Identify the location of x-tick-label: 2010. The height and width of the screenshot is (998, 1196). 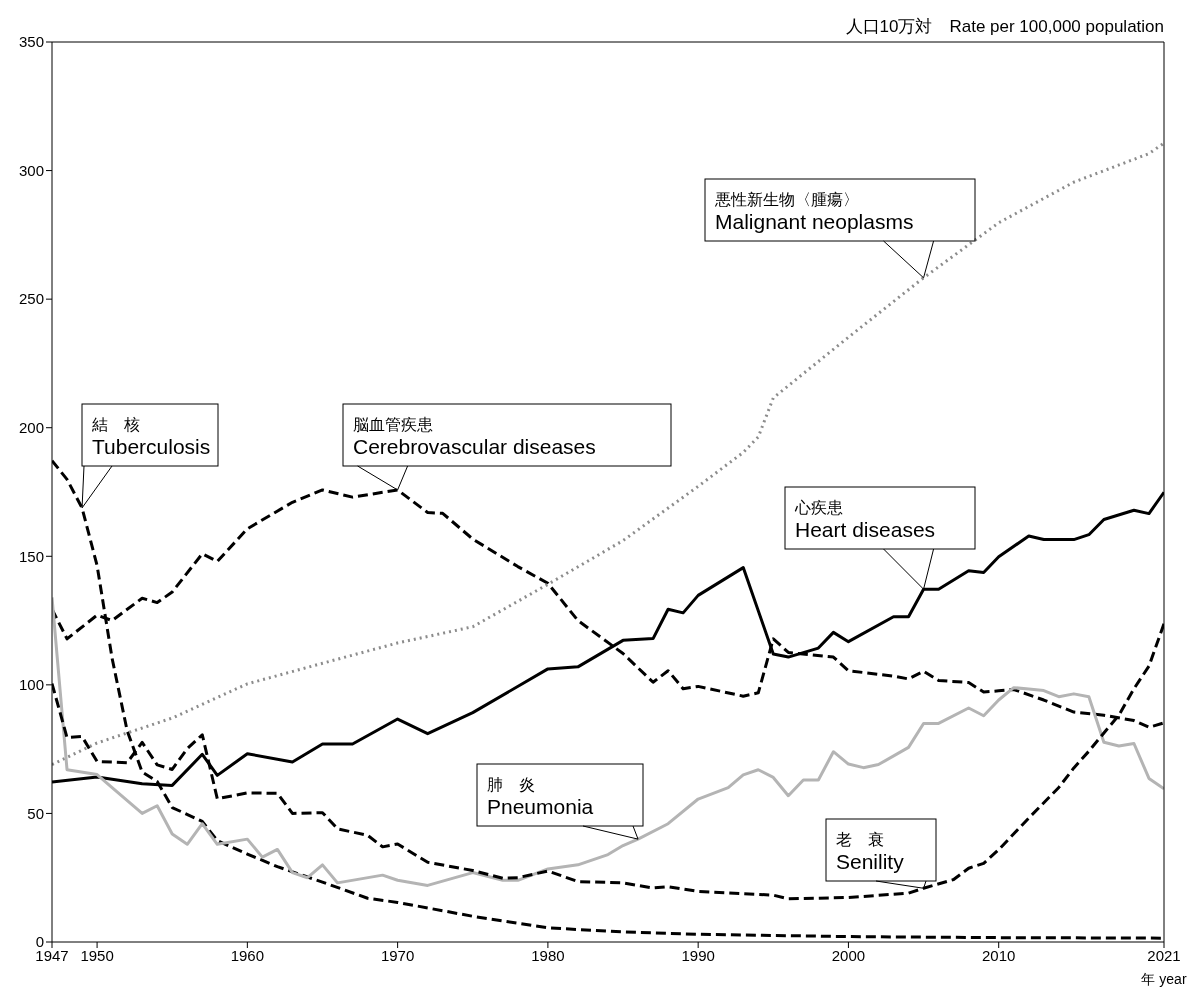
(999, 955).